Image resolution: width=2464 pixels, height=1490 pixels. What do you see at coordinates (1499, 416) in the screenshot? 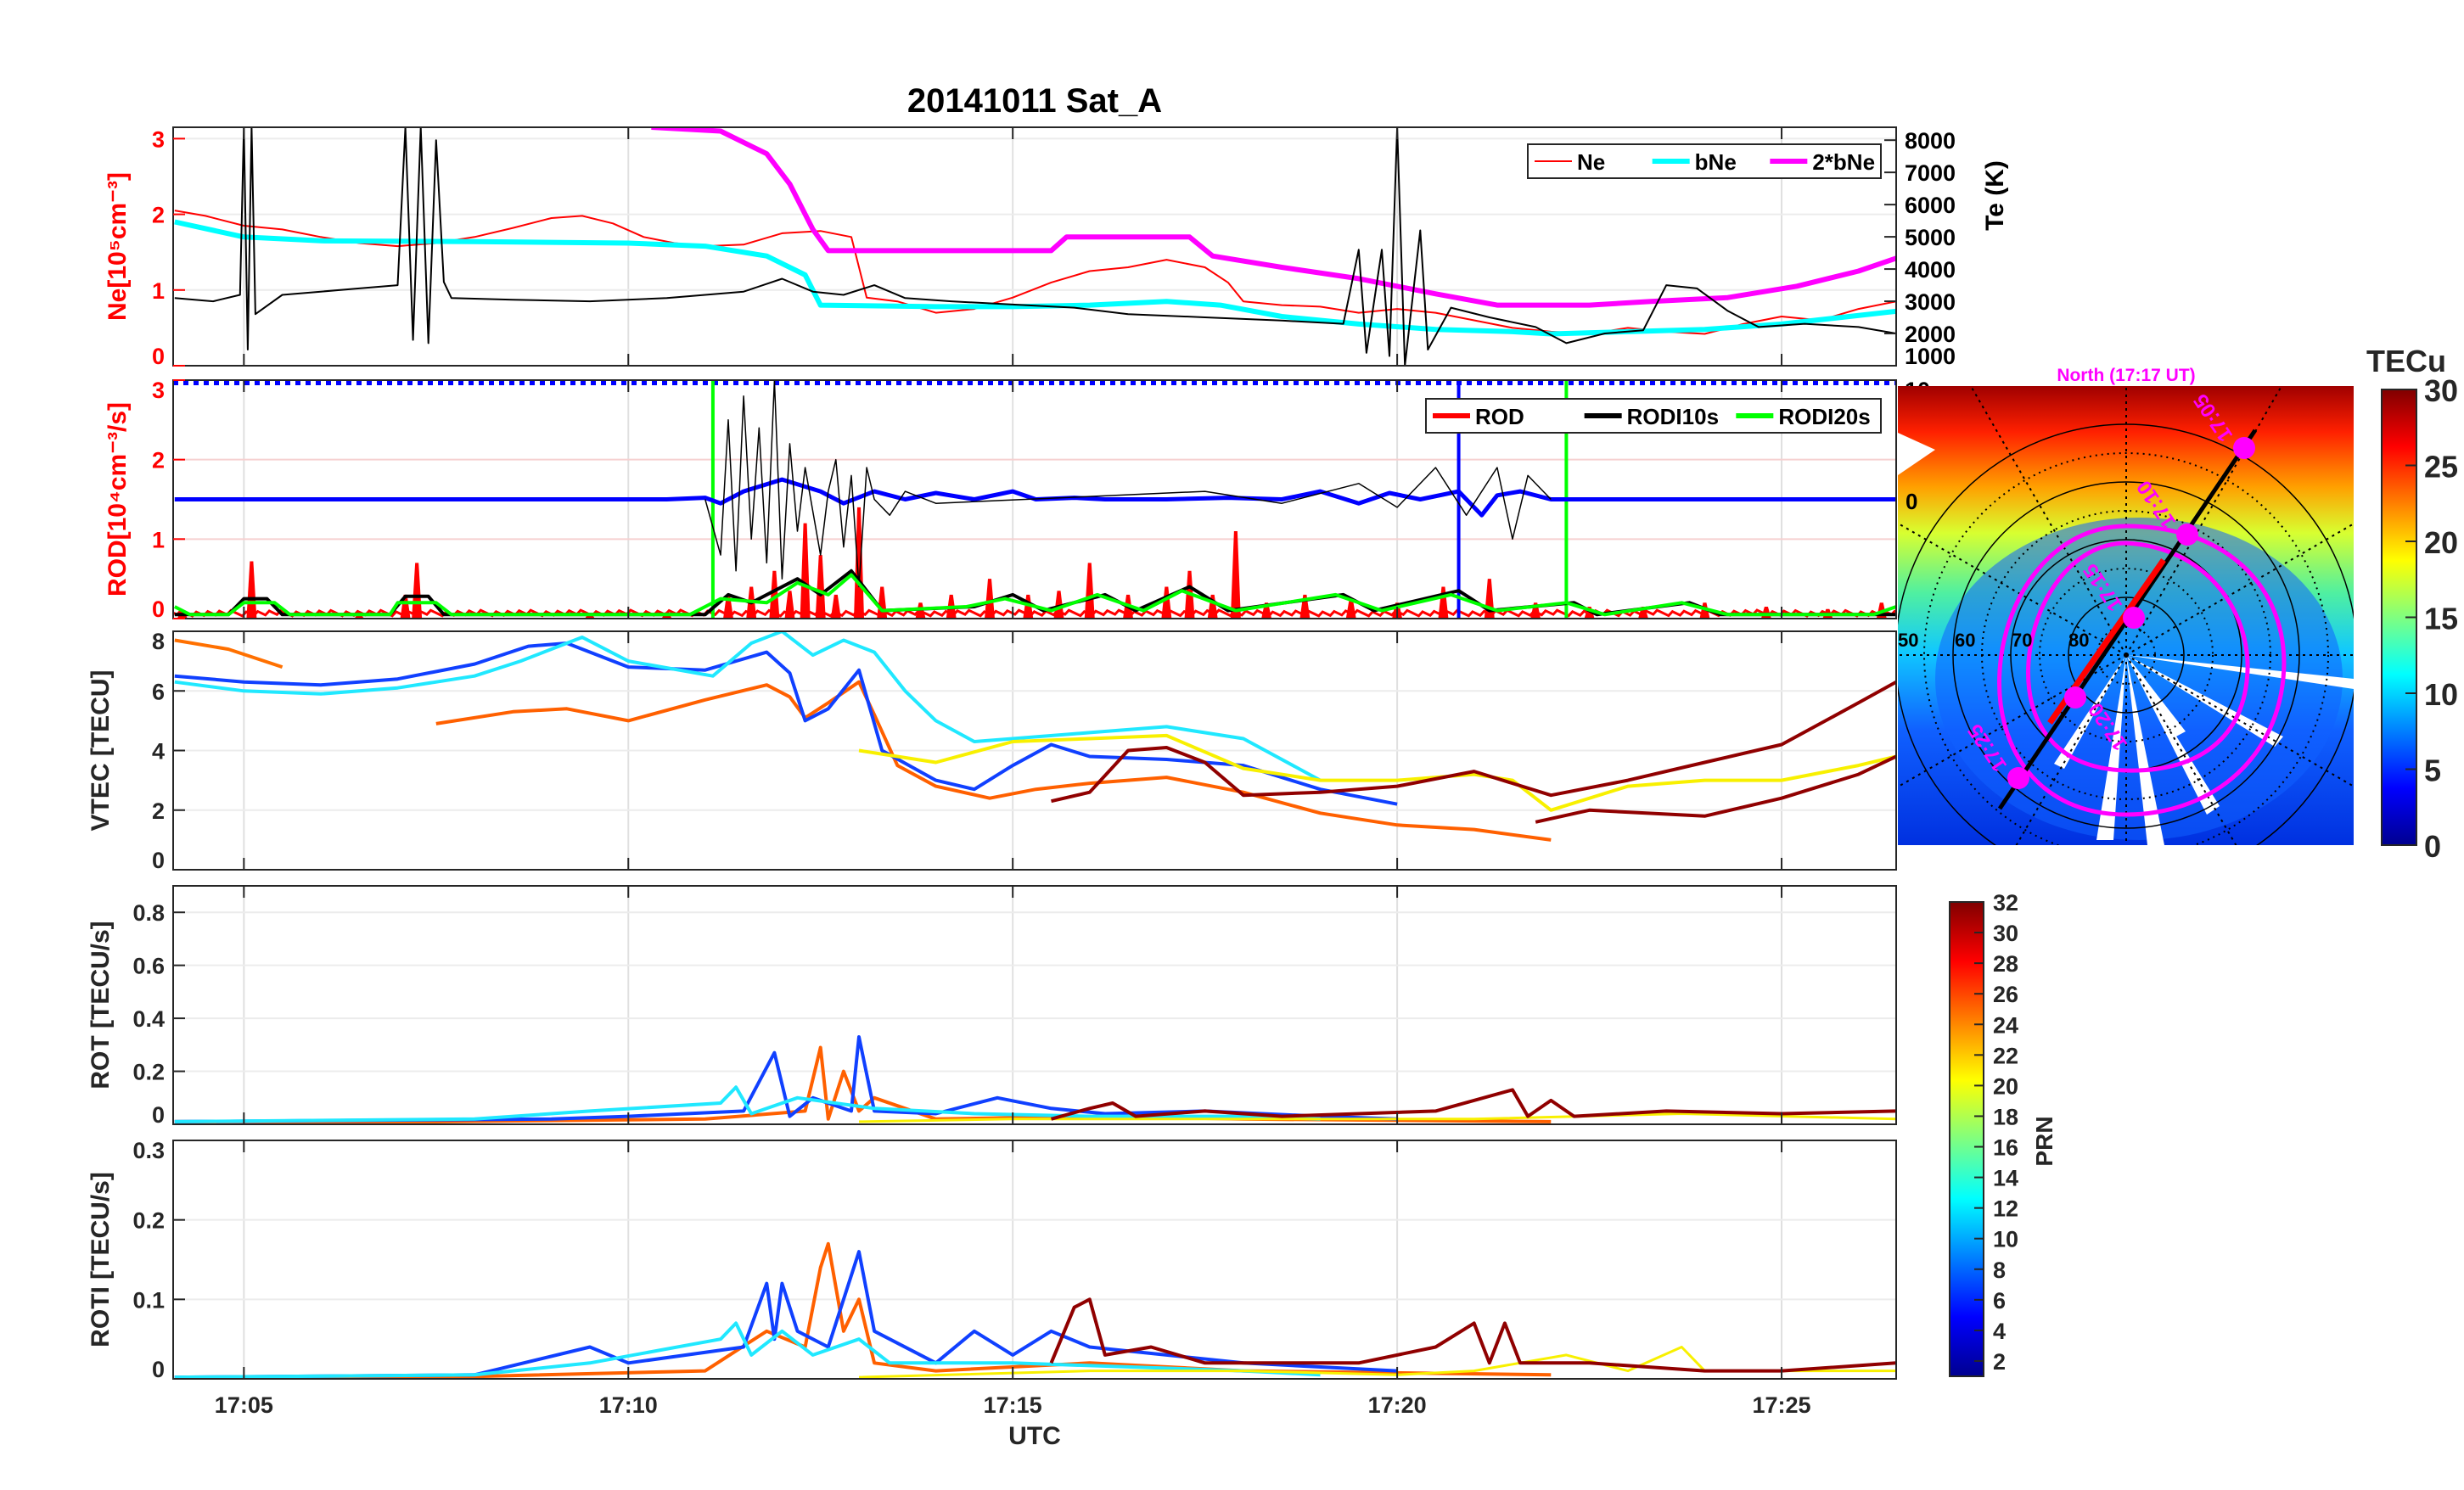
I see `legend-label: ROD` at bounding box center [1499, 416].